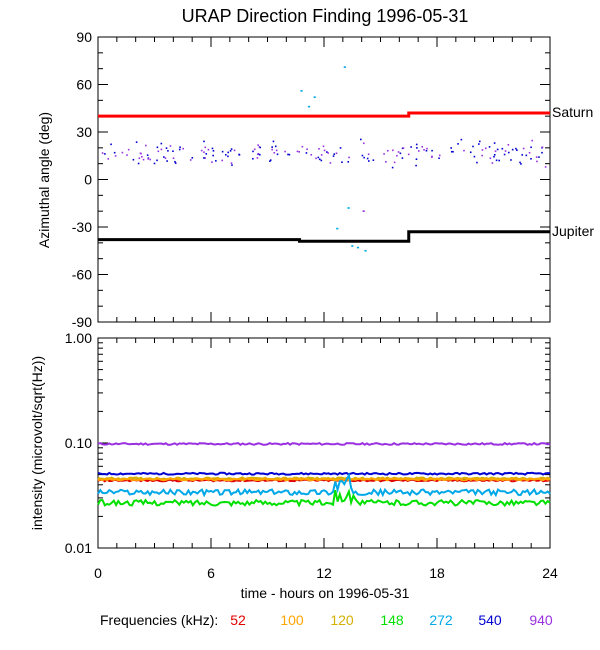 The image size is (600, 650). Describe the element at coordinates (211, 573) in the screenshot. I see `time-tick-label: 6` at that location.